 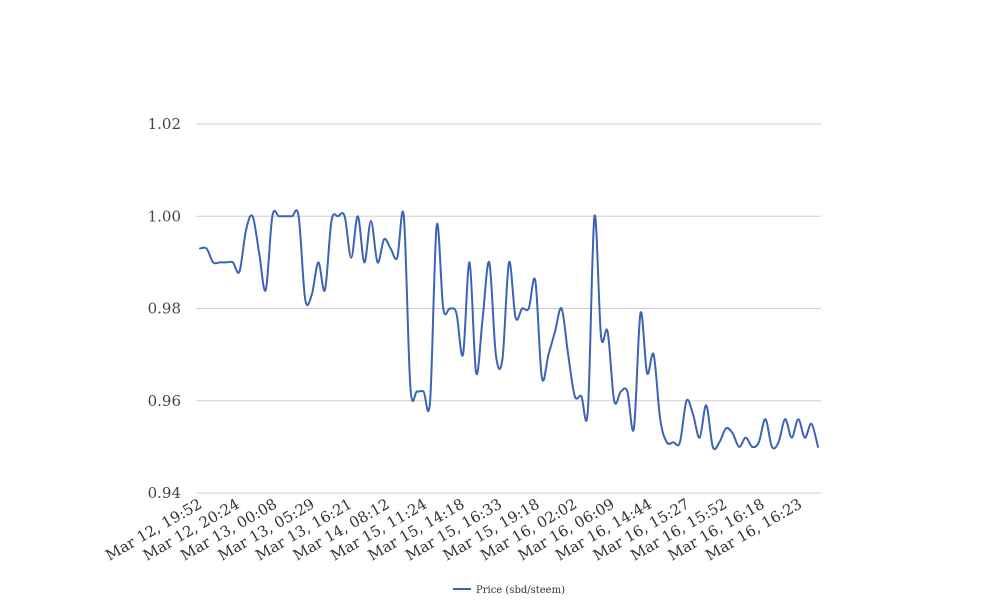 What do you see at coordinates (164, 493) in the screenshot?
I see `y-tick-label: 0.94` at bounding box center [164, 493].